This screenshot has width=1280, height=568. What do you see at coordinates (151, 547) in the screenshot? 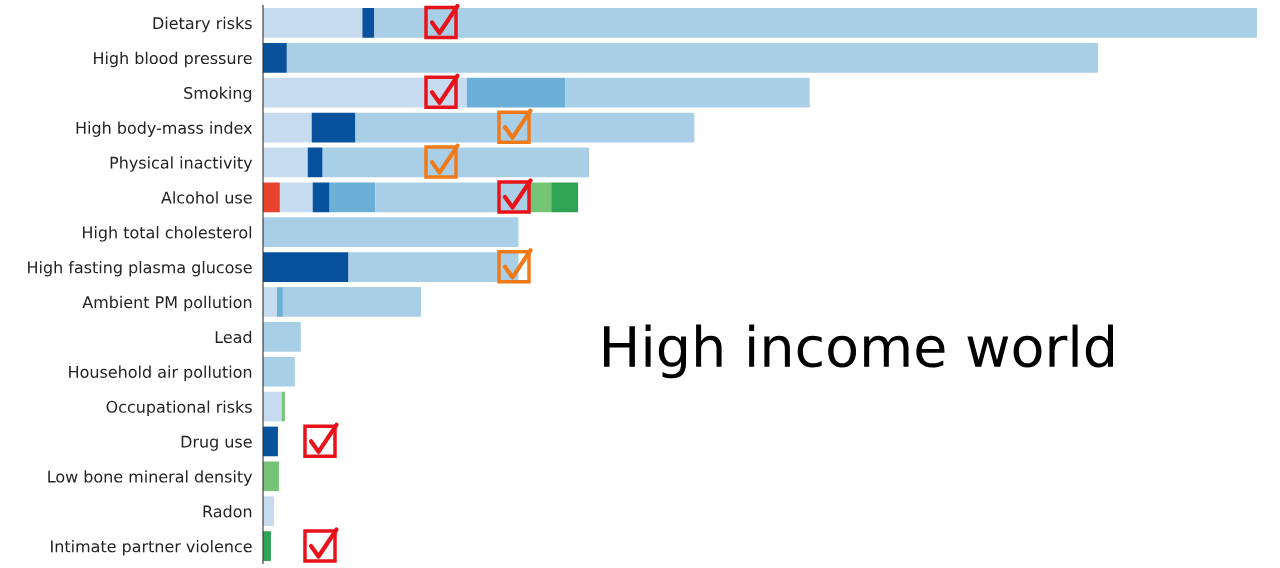
I see `y-tick-label: Intimate partner violence` at bounding box center [151, 547].